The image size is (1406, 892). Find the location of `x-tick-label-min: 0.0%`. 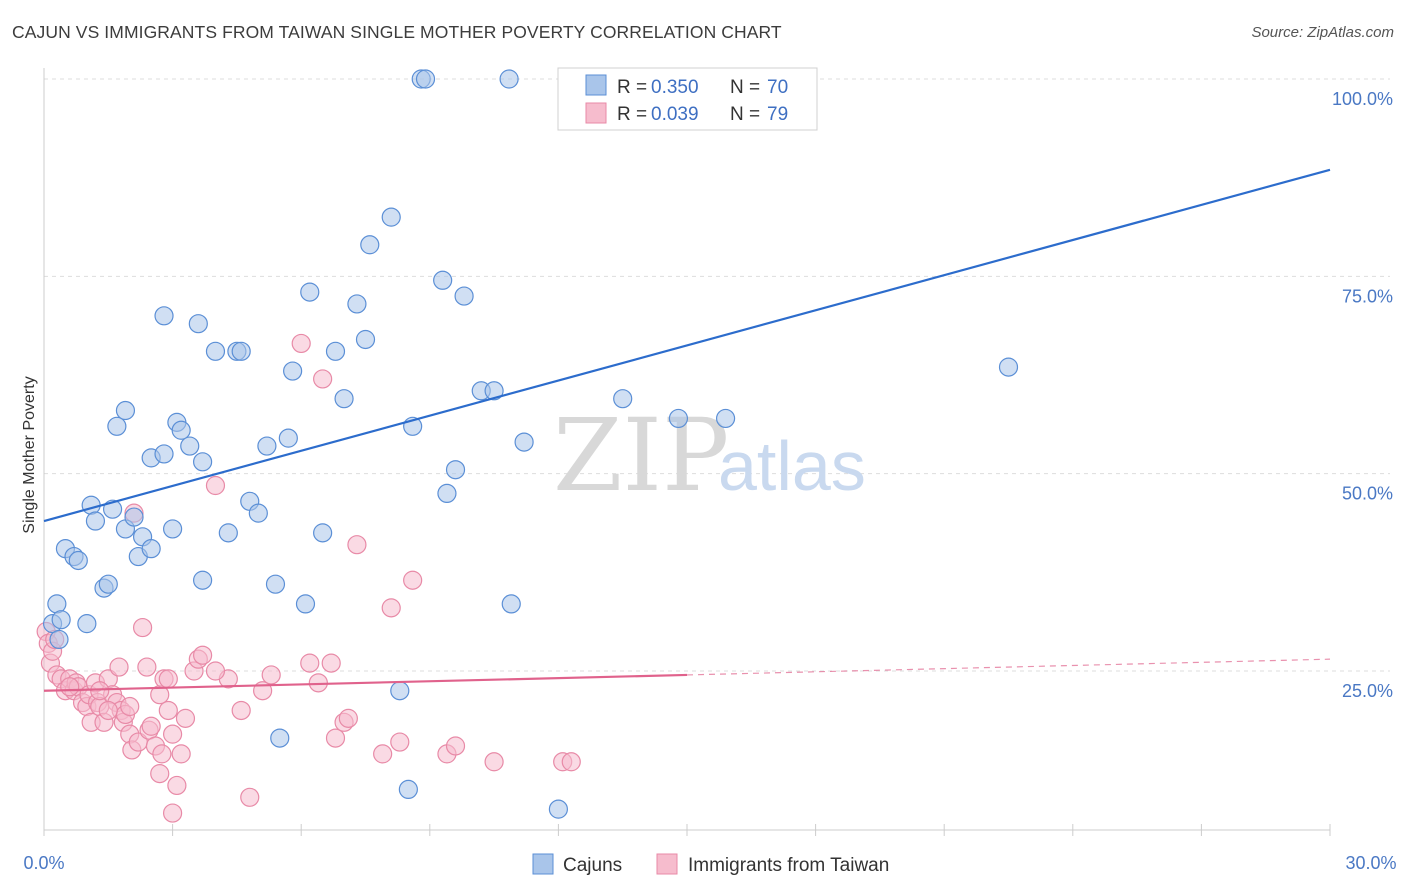

x-tick-label-min: 0.0% is located at coordinates (43, 863).